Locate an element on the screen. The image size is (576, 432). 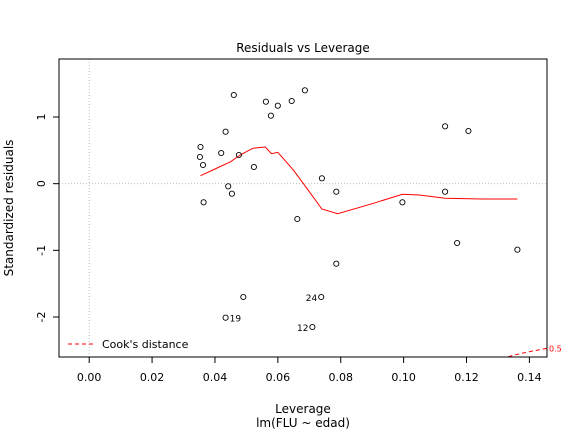
cooks-distance-contours is located at coordinates (525, 352).